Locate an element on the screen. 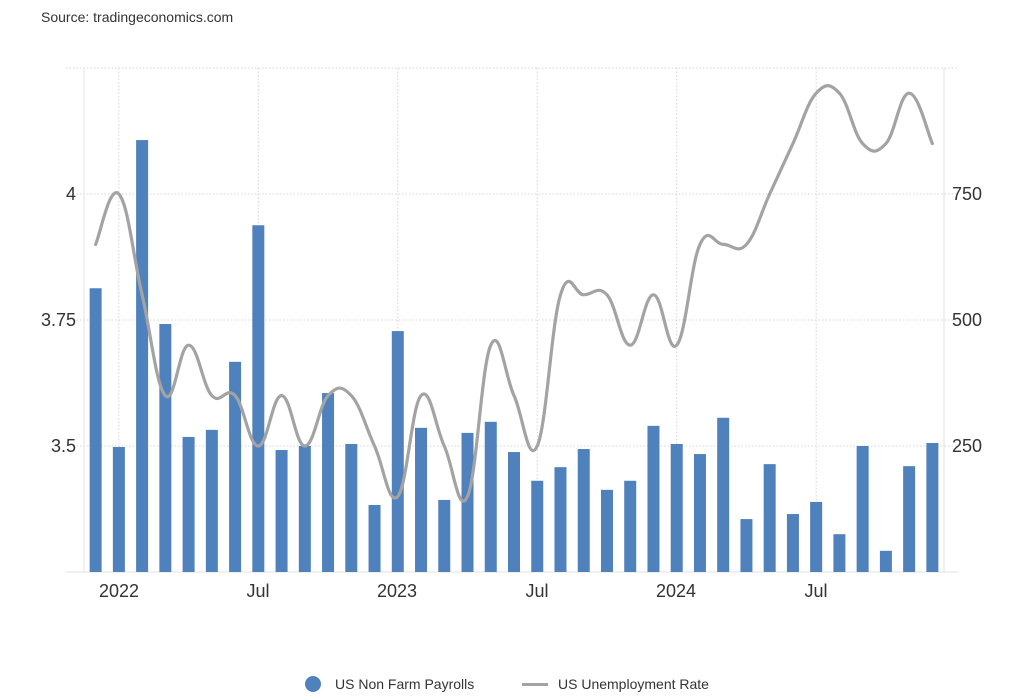 The image size is (1024, 700). legend-item-unemployment: US Unemployment Rate is located at coordinates (615, 684).